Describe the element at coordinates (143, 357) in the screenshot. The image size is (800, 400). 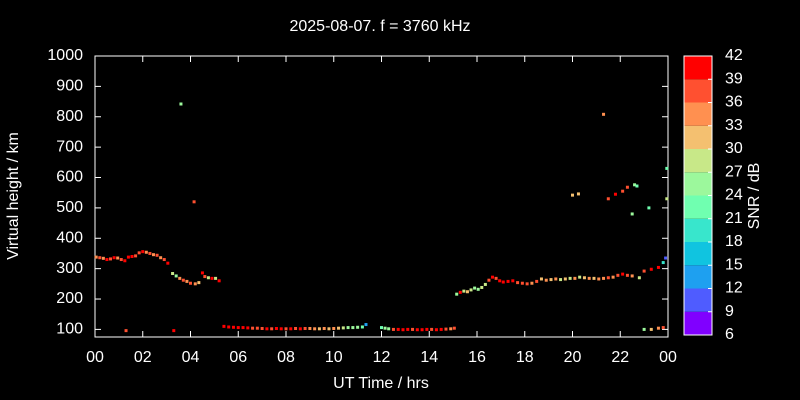
I see `x-tick-label: 02` at that location.